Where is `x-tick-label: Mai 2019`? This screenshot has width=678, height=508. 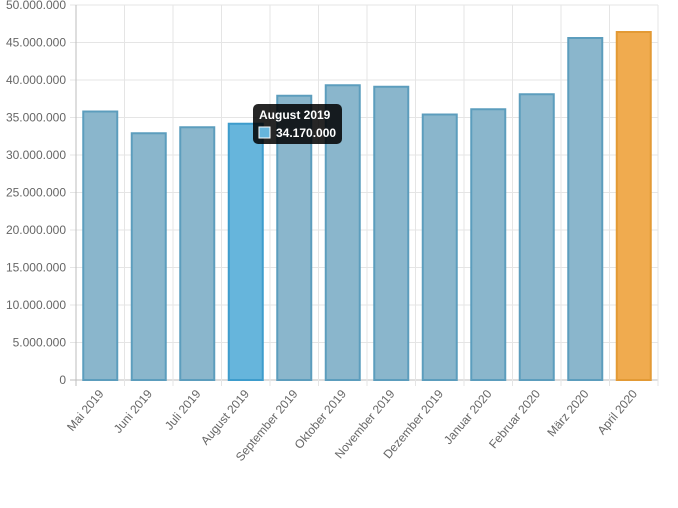 x-tick-label: Mai 2019 is located at coordinates (85, 410).